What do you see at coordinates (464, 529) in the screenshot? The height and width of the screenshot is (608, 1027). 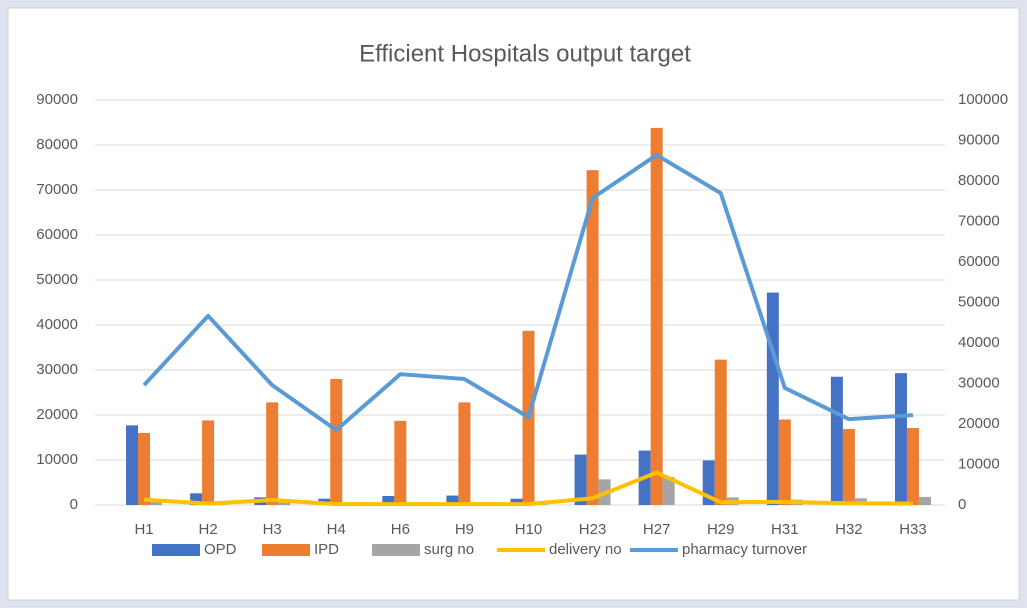 I see `x-tick-label: H9` at bounding box center [464, 529].